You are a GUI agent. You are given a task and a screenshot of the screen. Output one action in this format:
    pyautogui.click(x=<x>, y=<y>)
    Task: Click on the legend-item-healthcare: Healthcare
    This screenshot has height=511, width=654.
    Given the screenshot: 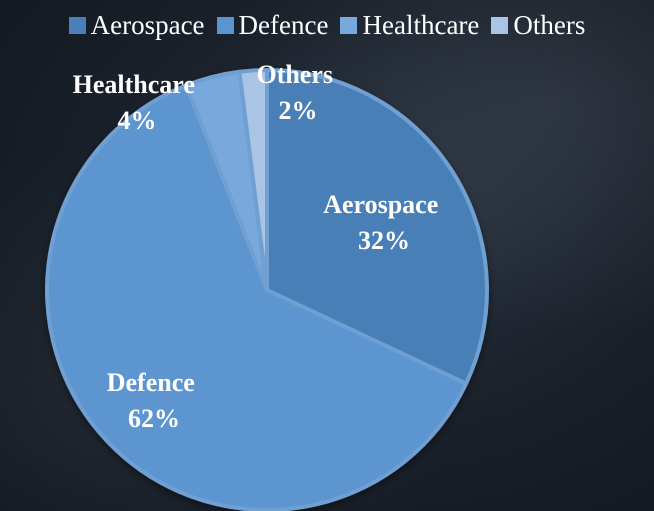 What is the action you would take?
    pyautogui.click(x=409, y=25)
    